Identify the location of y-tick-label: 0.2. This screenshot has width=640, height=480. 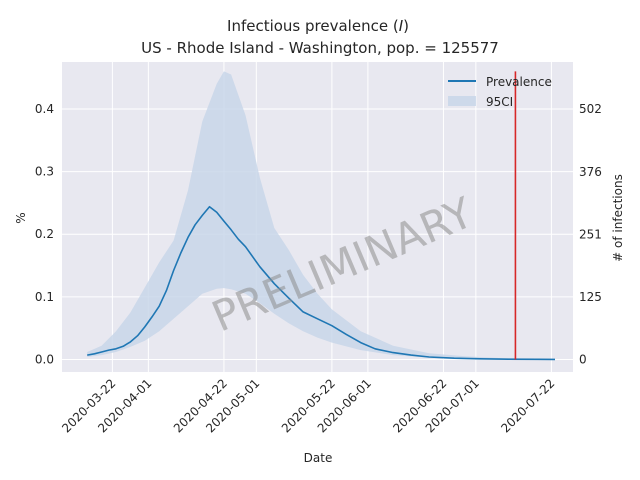
(44, 234).